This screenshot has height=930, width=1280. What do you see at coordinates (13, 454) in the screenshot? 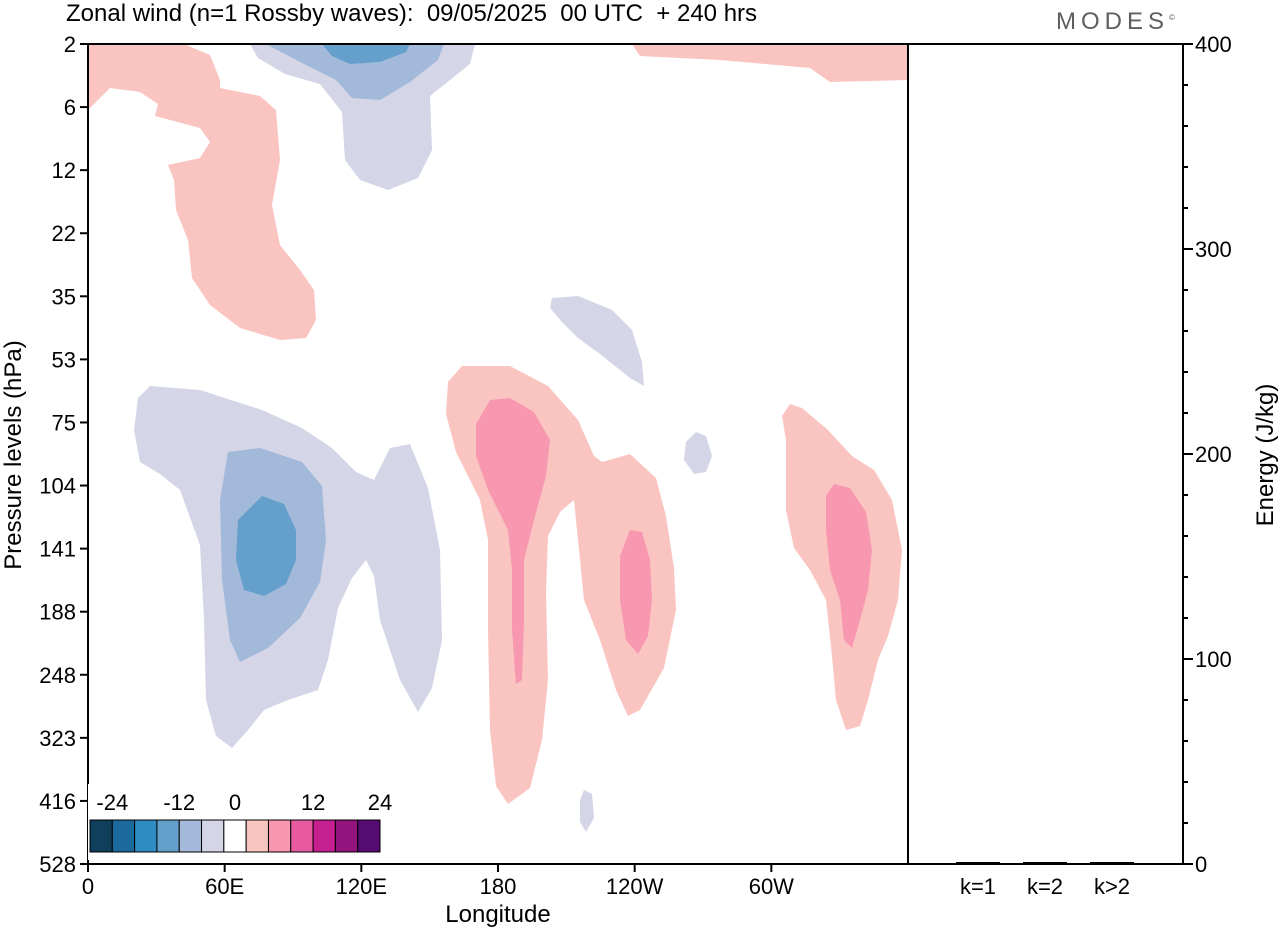
I see `y-axis-title: Pressure levels (hPa)` at bounding box center [13, 454].